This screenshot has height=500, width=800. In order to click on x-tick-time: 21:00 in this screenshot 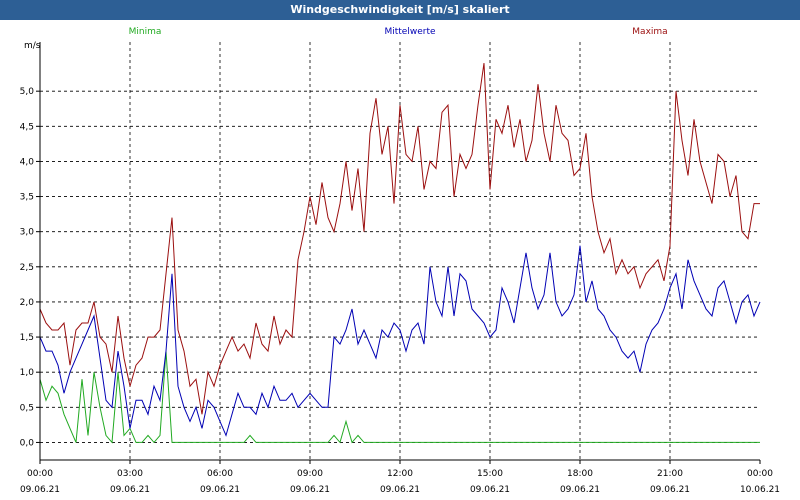, I will do `click(670, 474)`.